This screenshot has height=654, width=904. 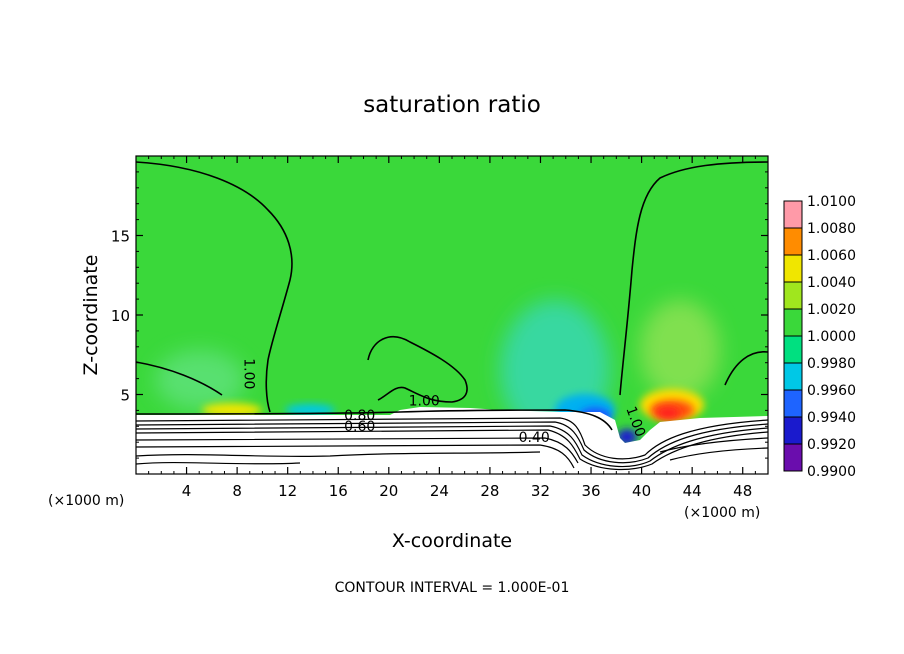 I want to click on y-tick-label: 5, so click(x=125, y=396).